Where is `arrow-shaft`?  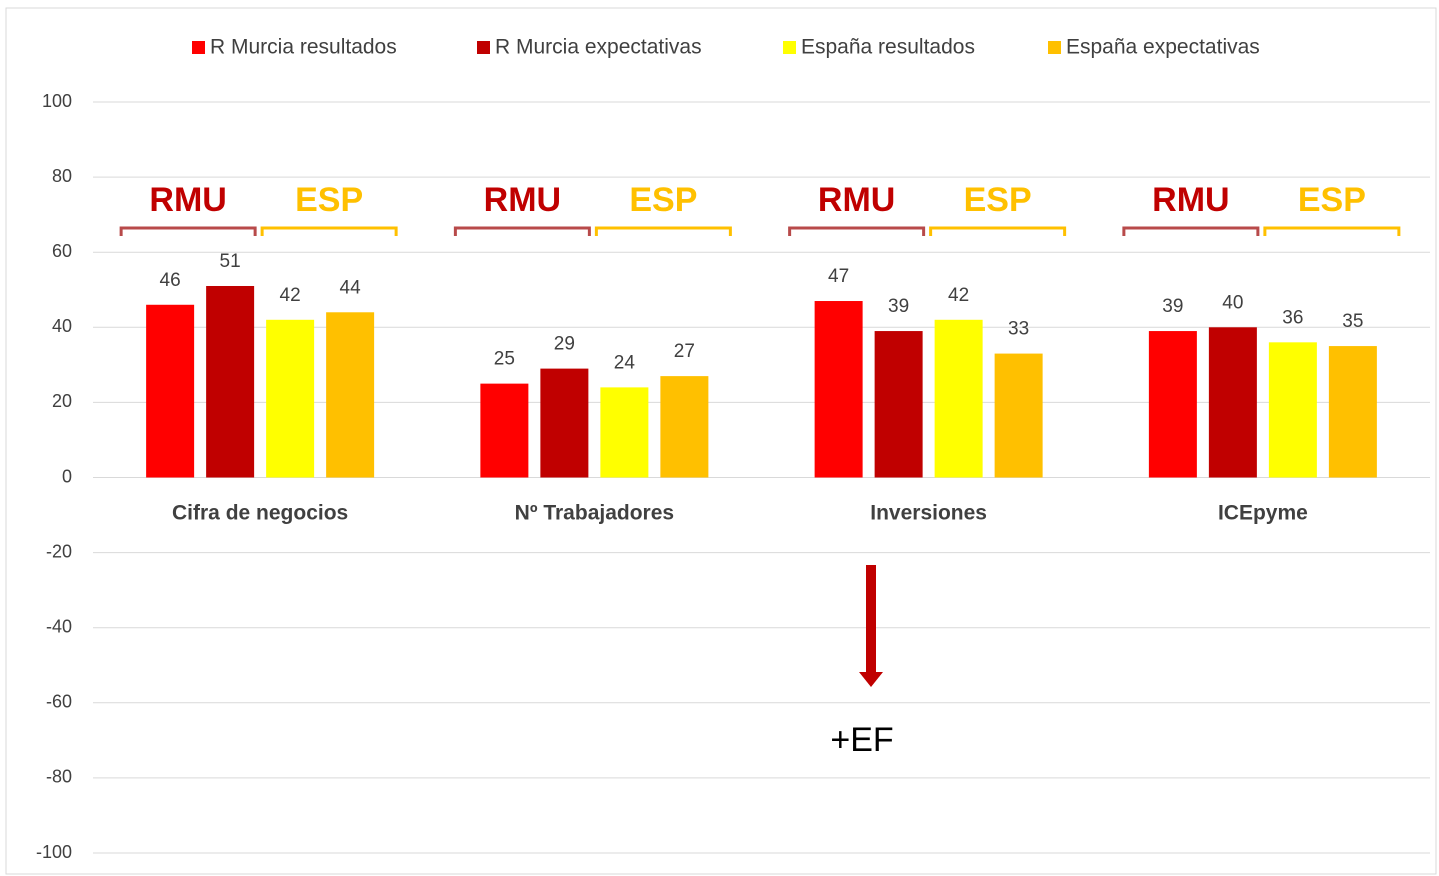
arrow-shaft is located at coordinates (871, 619).